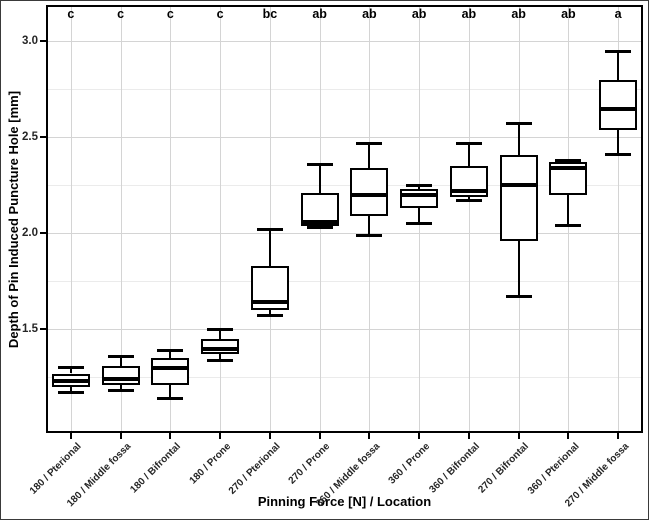 The width and height of the screenshot is (649, 520). Describe the element at coordinates (170, 14) in the screenshot. I see `sig-letter-180-bifrontal: c` at that location.